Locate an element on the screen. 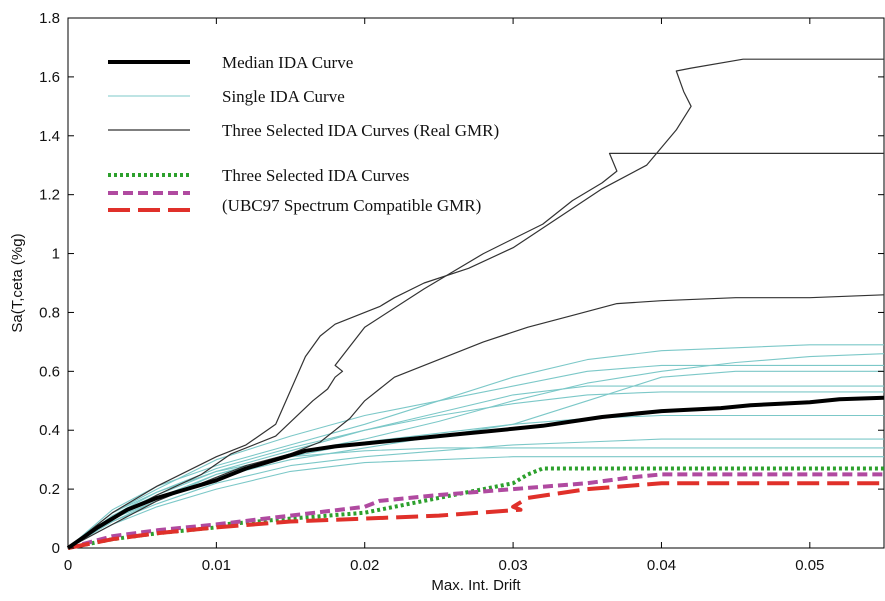 Image resolution: width=885 pixels, height=601 pixels. y-tick-label: 1.8 is located at coordinates (49, 18).